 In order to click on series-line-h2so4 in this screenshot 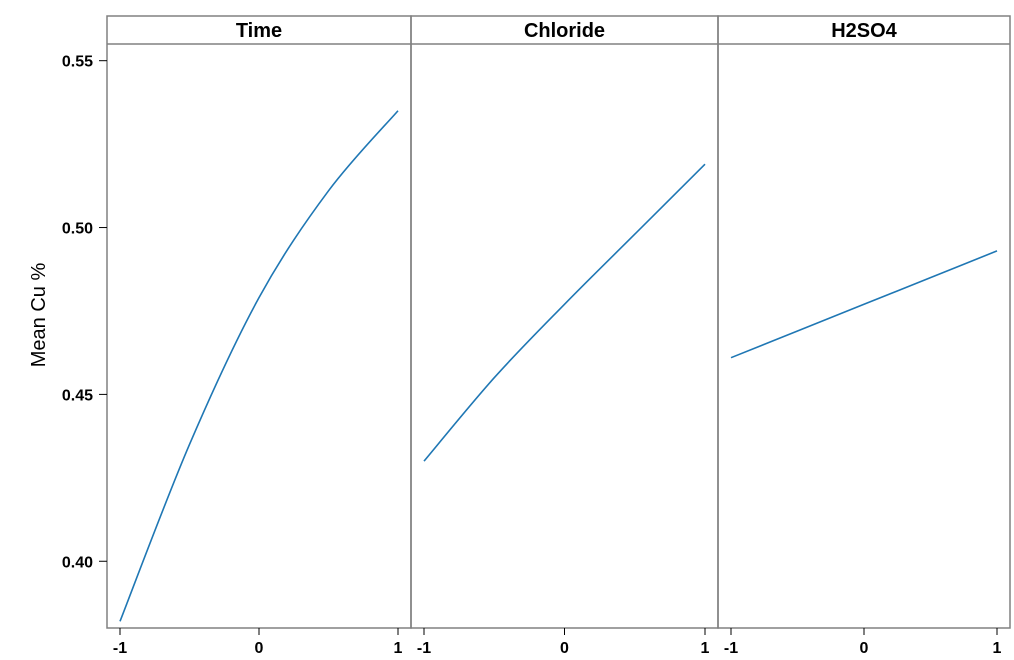, I will do `click(864, 304)`.